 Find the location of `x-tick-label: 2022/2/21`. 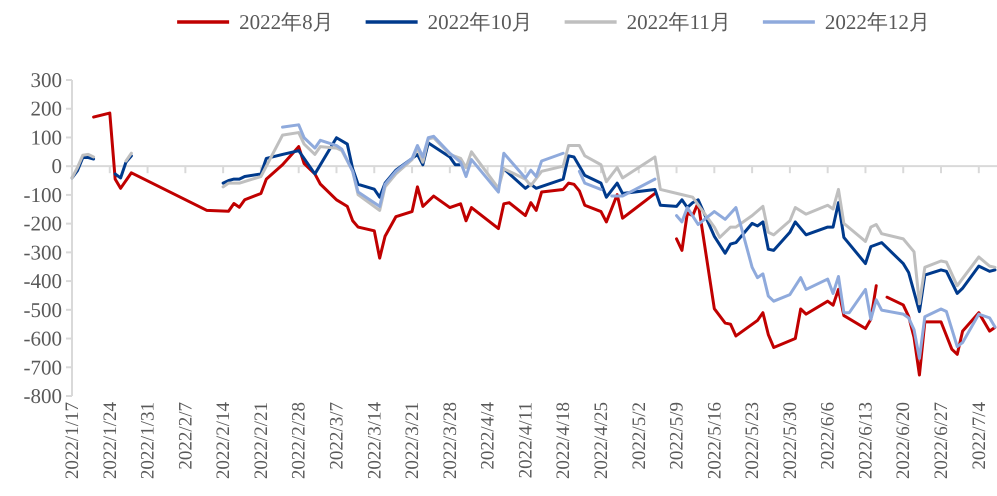

x-tick-label: 2022/2/21 is located at coordinates (261, 441).